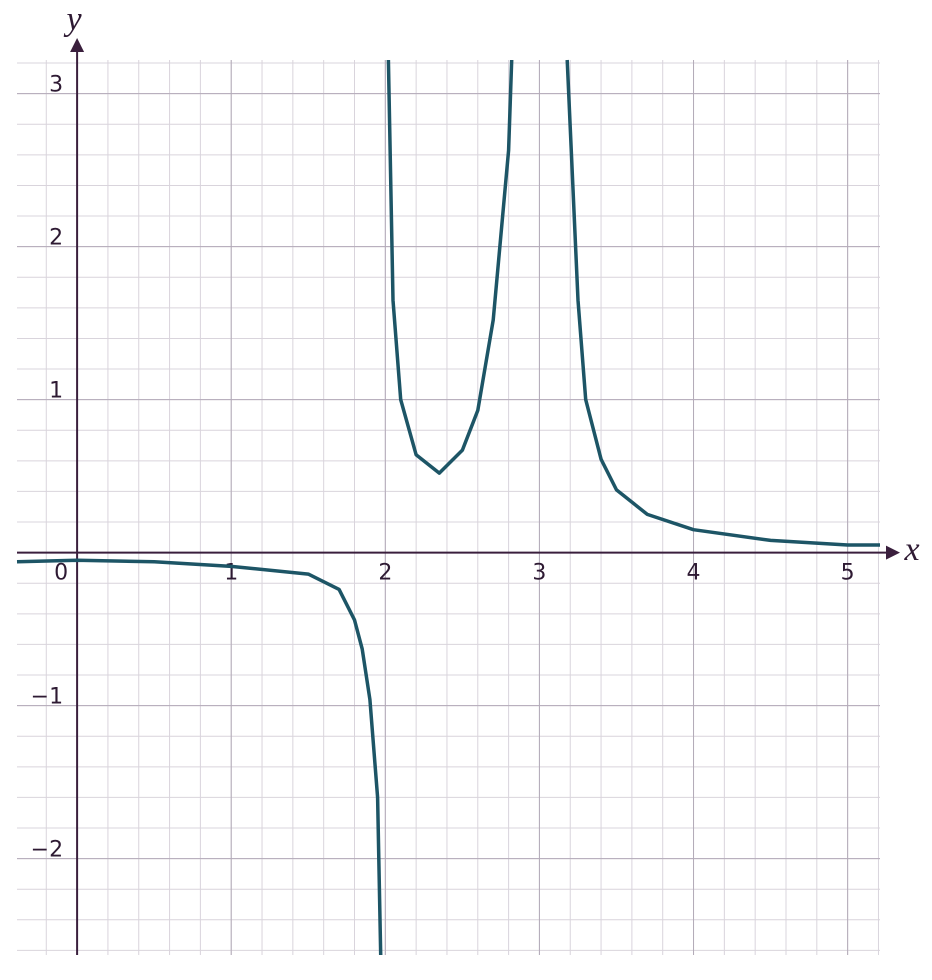 The width and height of the screenshot is (932, 980). What do you see at coordinates (47, 697) in the screenshot?
I see `y-tick-label: −1` at bounding box center [47, 697].